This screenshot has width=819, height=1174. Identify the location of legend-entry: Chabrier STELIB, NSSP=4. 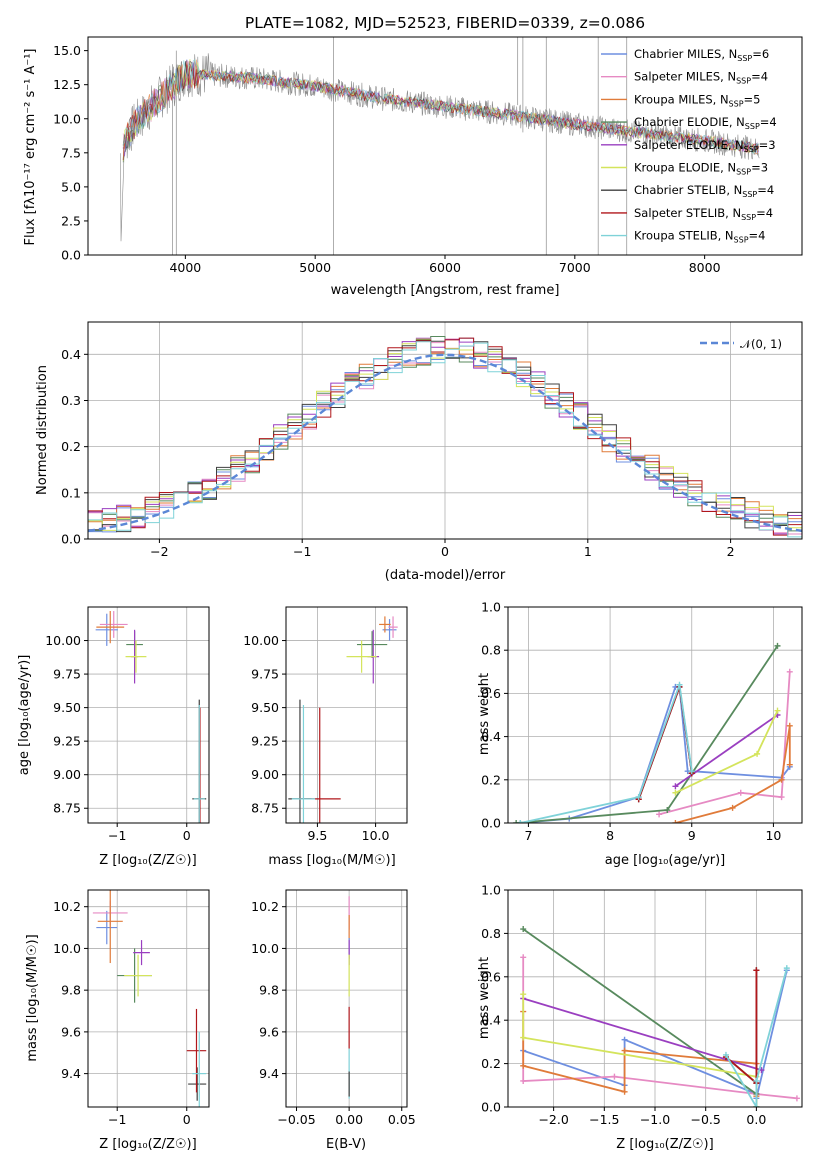
(704, 191).